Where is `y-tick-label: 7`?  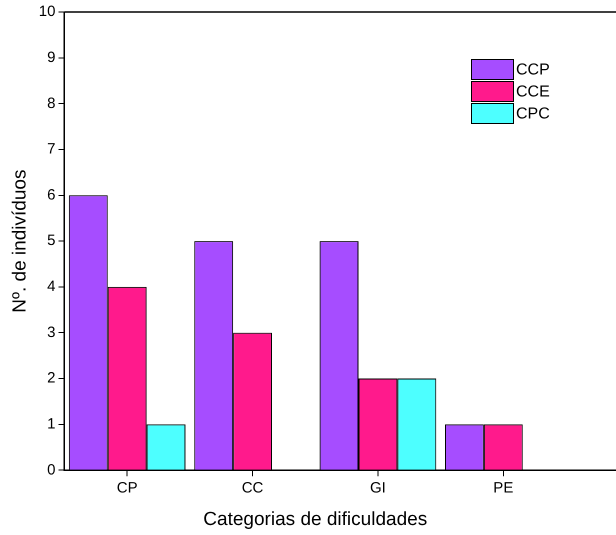 y-tick-label: 7 is located at coordinates (51, 149).